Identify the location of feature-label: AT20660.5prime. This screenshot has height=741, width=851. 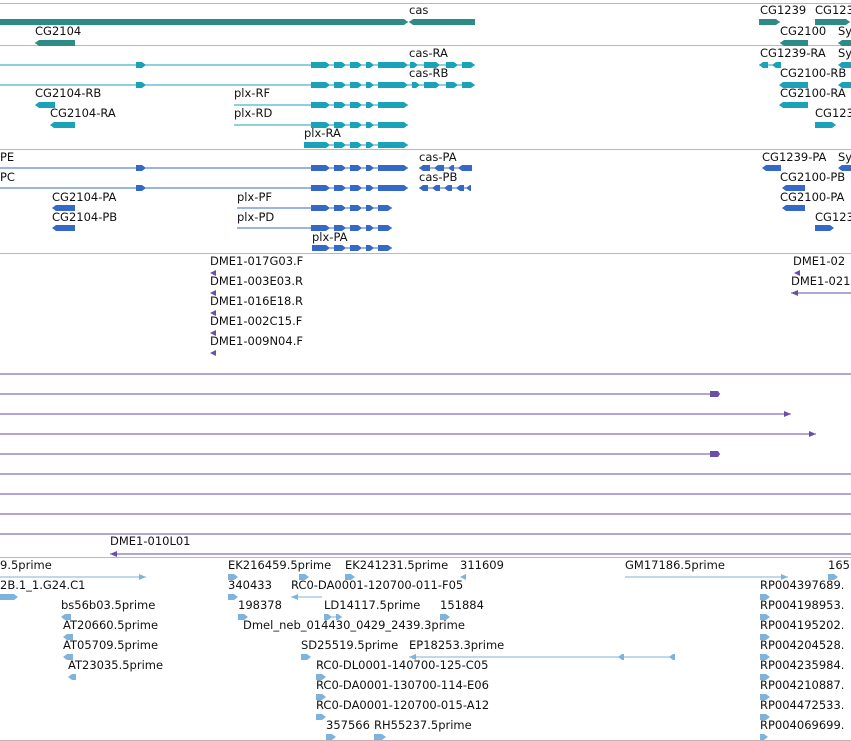
(110, 625).